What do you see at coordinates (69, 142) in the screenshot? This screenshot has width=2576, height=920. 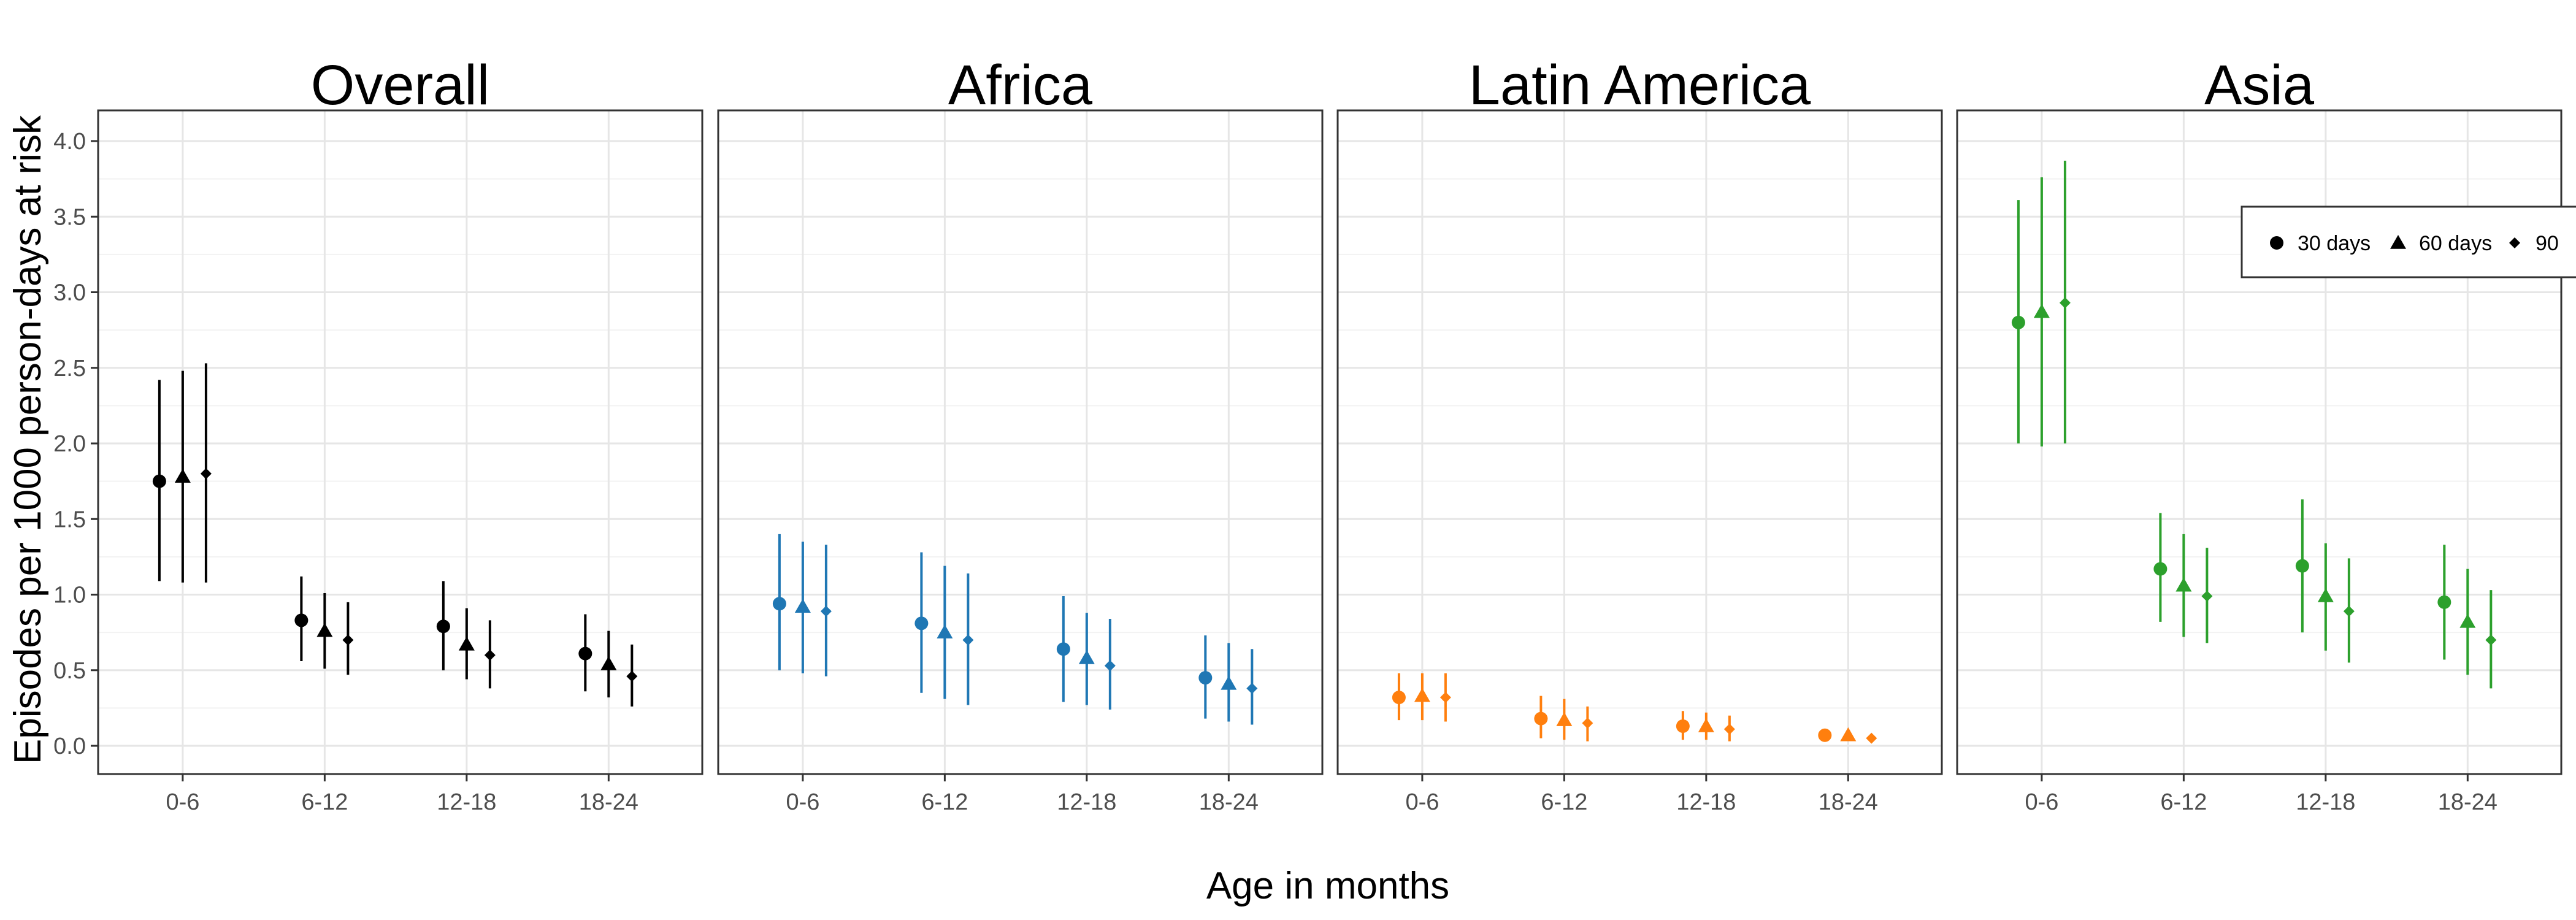 I see `y-tick-label: 4.0` at bounding box center [69, 142].